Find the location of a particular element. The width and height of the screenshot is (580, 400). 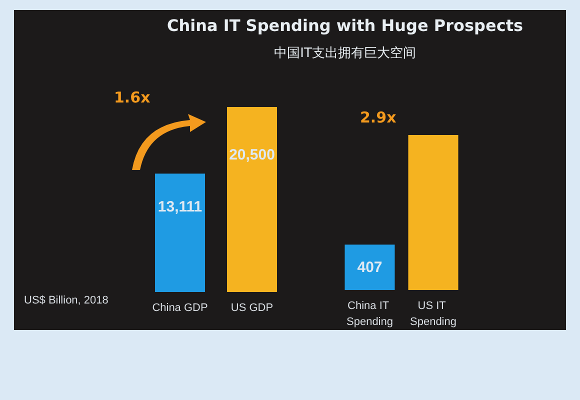

data-label: 20,500 is located at coordinates (252, 155).